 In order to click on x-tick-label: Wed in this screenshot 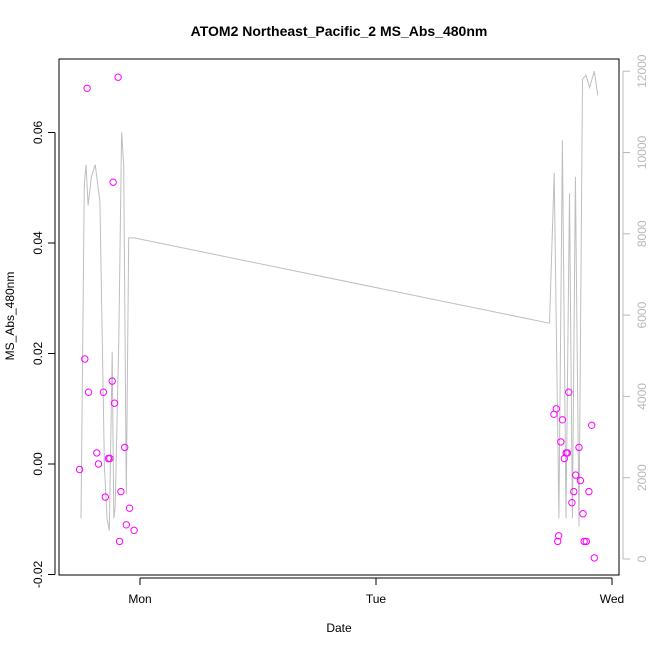, I will do `click(612, 599)`.